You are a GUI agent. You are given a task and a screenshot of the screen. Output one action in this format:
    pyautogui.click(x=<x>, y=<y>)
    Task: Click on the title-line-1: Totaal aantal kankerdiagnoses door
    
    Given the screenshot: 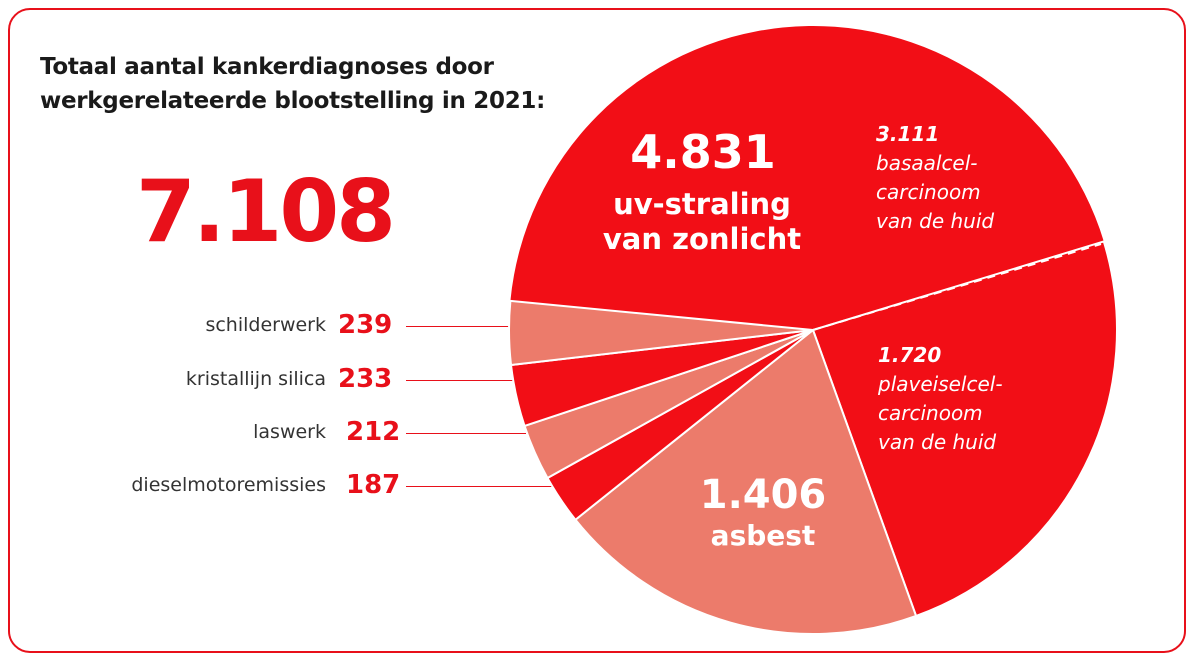 What is the action you would take?
    pyautogui.click(x=267, y=67)
    